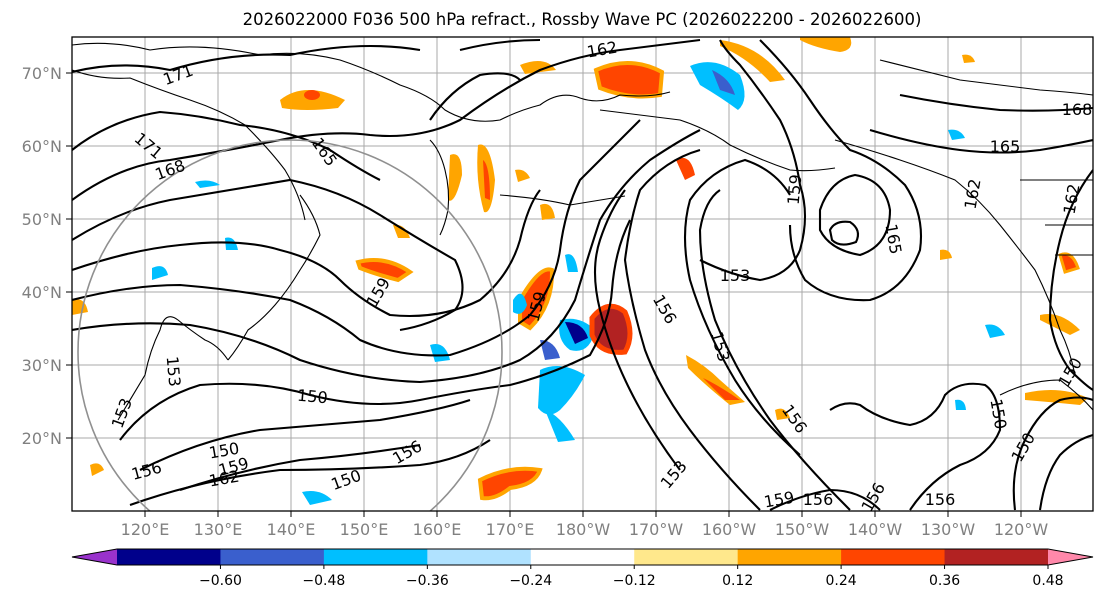  I want to click on lat-label: 70°N, so click(42, 73).